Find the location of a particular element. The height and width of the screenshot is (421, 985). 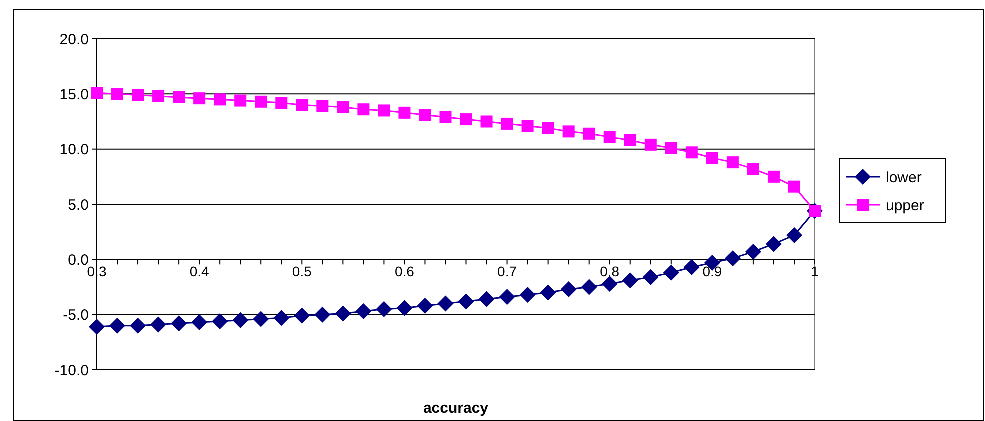

y-tick-label: 10.0 is located at coordinates (74, 150).